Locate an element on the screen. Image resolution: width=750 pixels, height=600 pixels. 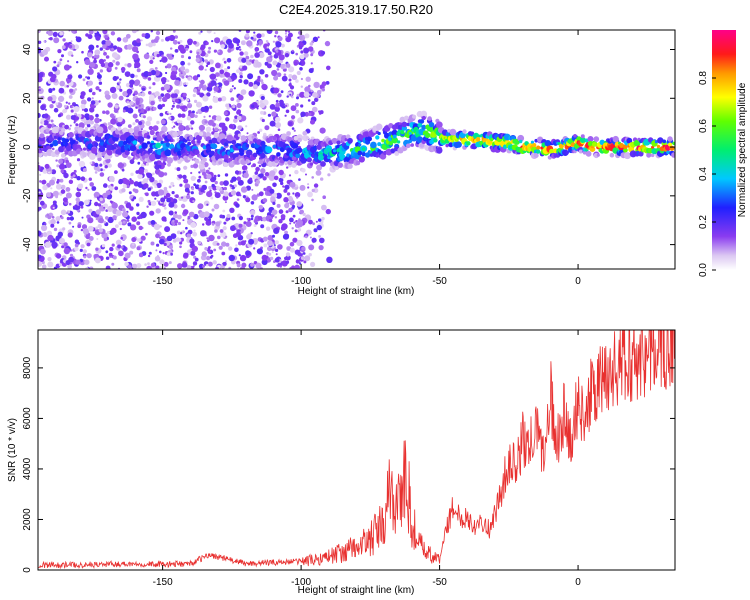
y-tick-label: -20 is located at coordinates (27, 195).